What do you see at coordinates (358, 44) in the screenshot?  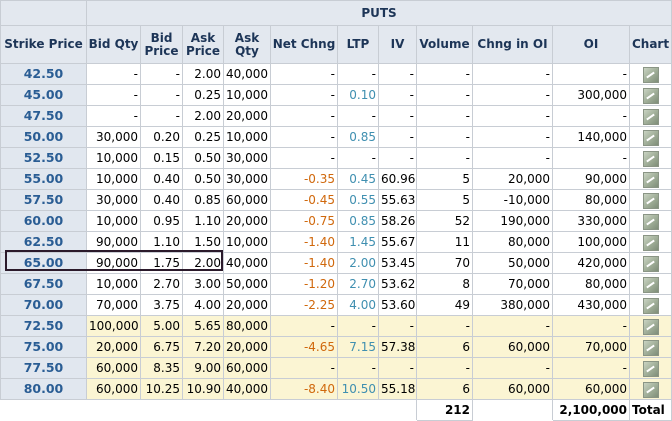 I see `col-ltp: LTP` at bounding box center [358, 44].